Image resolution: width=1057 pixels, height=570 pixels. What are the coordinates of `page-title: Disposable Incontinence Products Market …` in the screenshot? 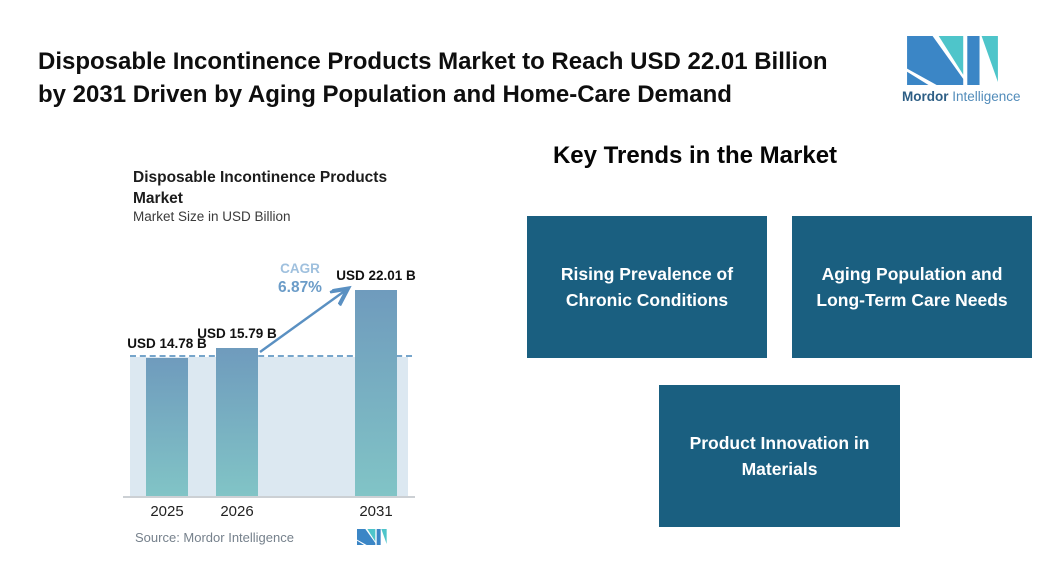 It's located at (433, 78).